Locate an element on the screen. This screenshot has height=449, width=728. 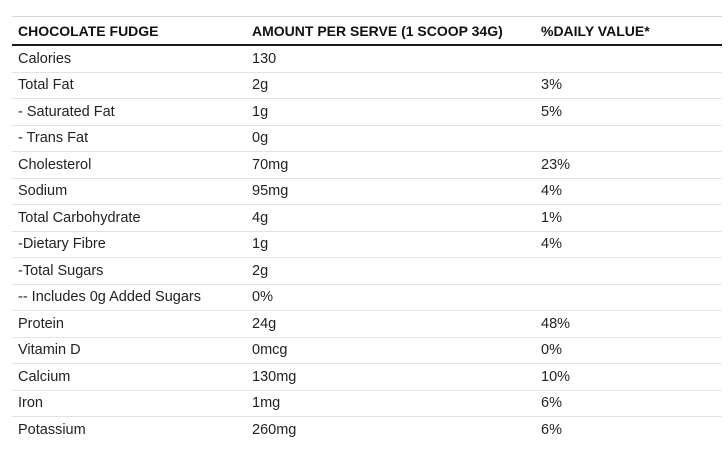
table-row: Cholesterol 70mg 23% is located at coordinates (367, 165).